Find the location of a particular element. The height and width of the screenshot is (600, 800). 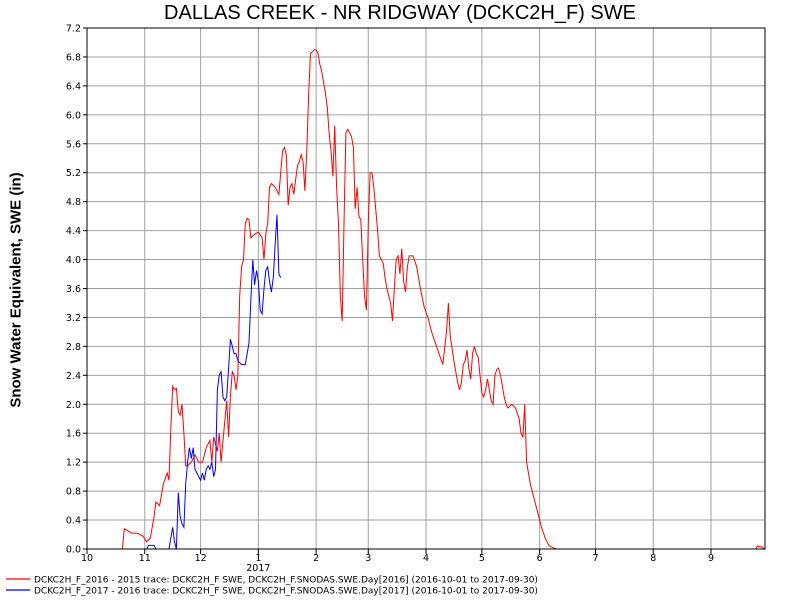

y-tick-label: 2.8 is located at coordinates (73, 347).